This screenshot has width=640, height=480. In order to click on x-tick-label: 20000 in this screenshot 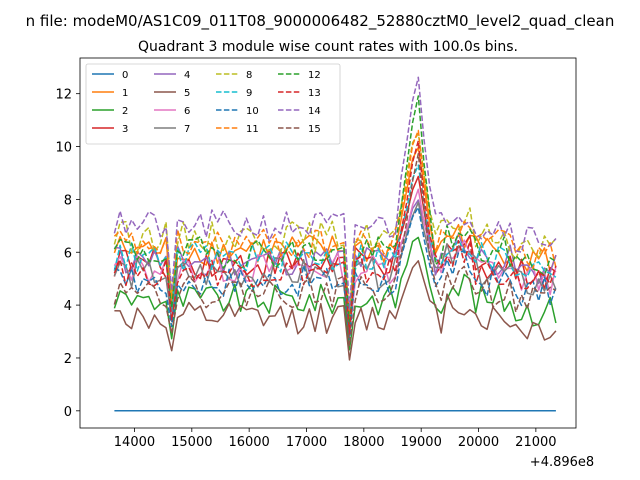, I will do `click(478, 442)`.